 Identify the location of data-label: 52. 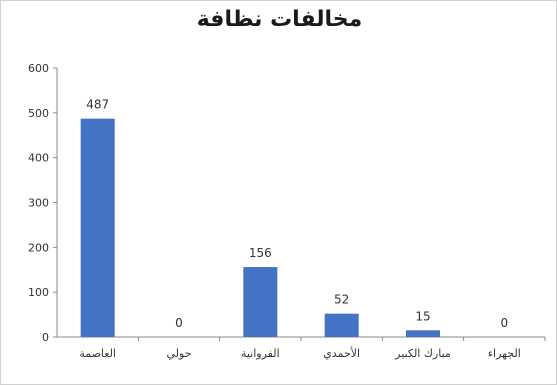
(341, 300).